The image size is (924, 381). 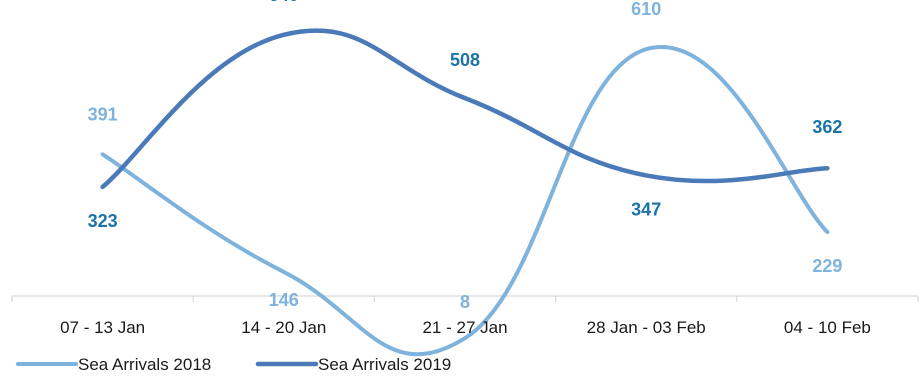 What do you see at coordinates (103, 114) in the screenshot?
I see `data-label: 391` at bounding box center [103, 114].